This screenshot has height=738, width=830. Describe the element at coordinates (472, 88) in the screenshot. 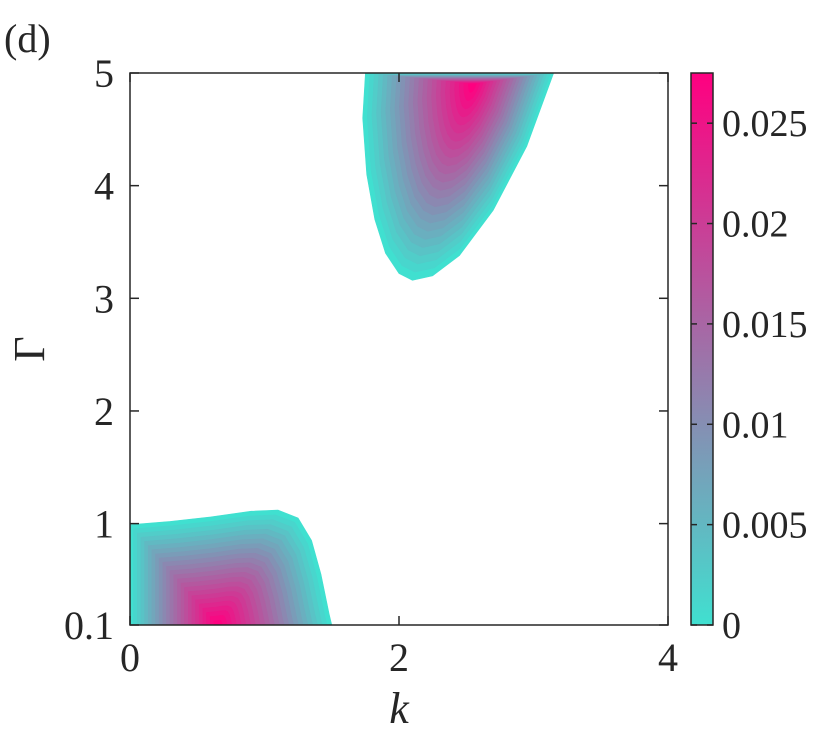

I see `heat-band` at that location.